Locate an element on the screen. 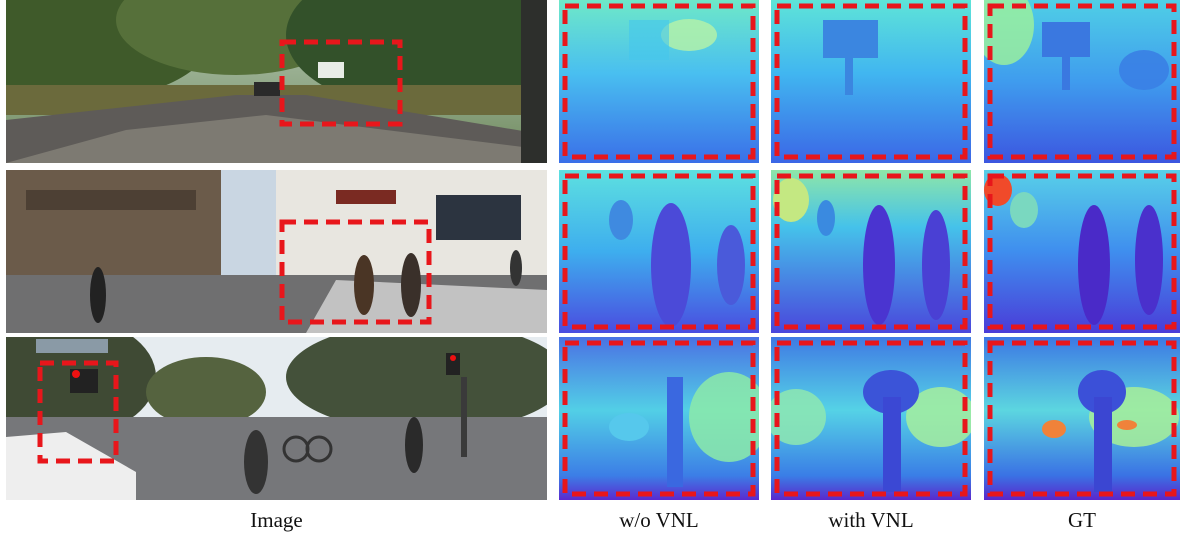  row3-depth-with-vnl is located at coordinates (871, 418).